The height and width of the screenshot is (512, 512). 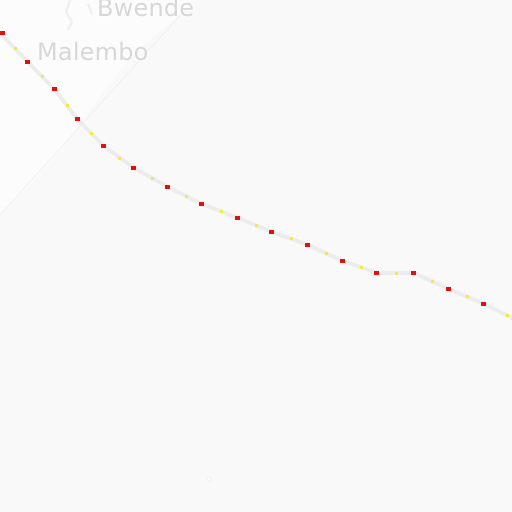 I want to click on point-feature, so click(x=209, y=479).